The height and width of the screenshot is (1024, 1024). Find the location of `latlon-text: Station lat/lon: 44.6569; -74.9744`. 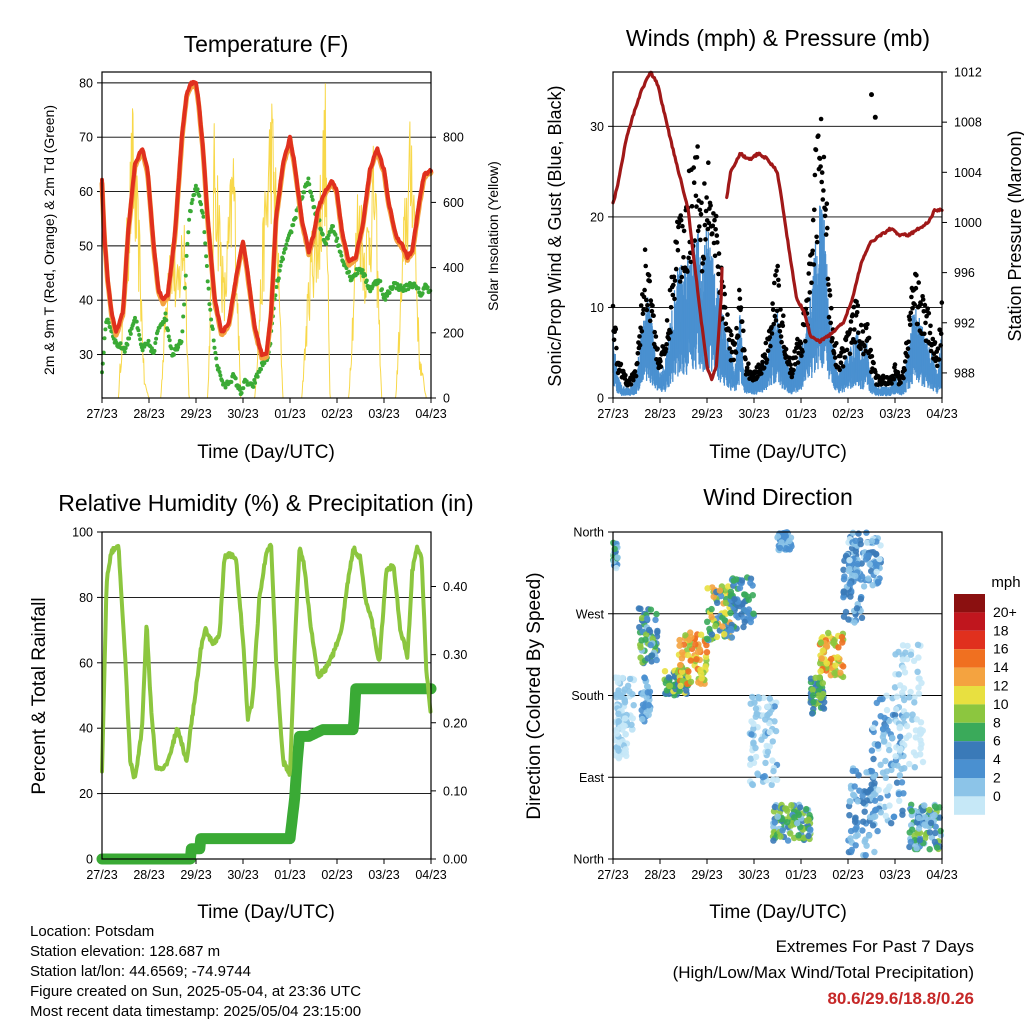

latlon-text: Station lat/lon: 44.6569; -74.9744 is located at coordinates (141, 971).